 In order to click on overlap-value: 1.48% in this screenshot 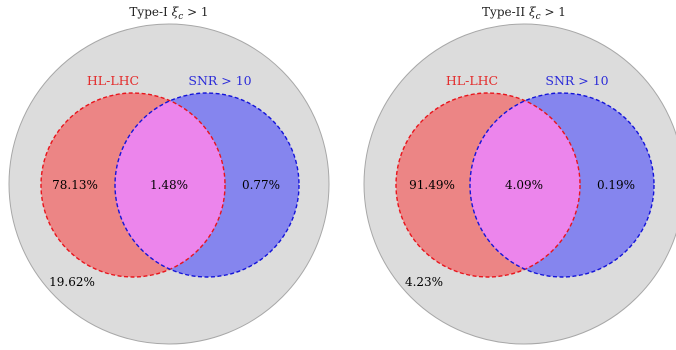, I will do `click(169, 185)`.